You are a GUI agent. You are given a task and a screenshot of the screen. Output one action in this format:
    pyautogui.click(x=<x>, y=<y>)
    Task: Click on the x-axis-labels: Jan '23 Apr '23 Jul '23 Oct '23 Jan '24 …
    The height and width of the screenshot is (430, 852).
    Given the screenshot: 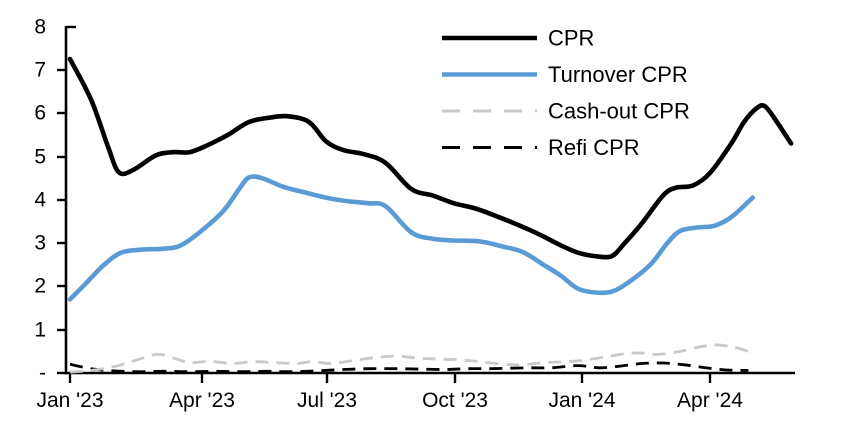 What is the action you would take?
    pyautogui.click(x=389, y=400)
    